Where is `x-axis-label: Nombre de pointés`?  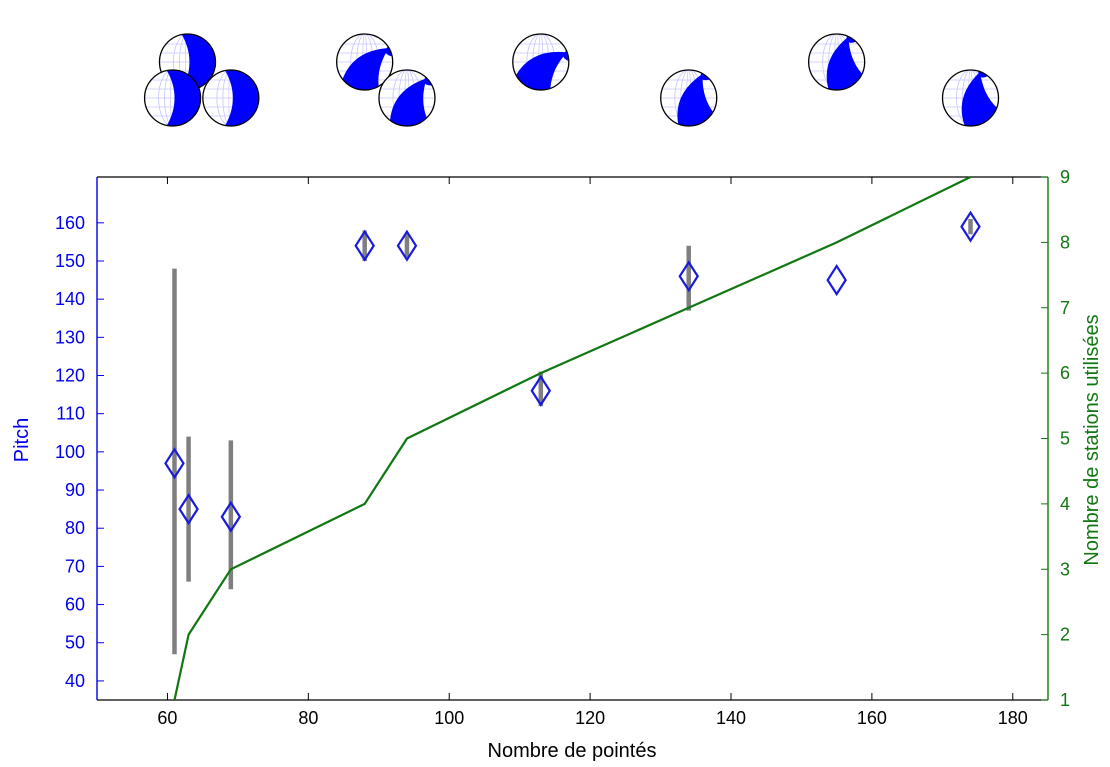
x-axis-label: Nombre de pointés is located at coordinates (572, 751).